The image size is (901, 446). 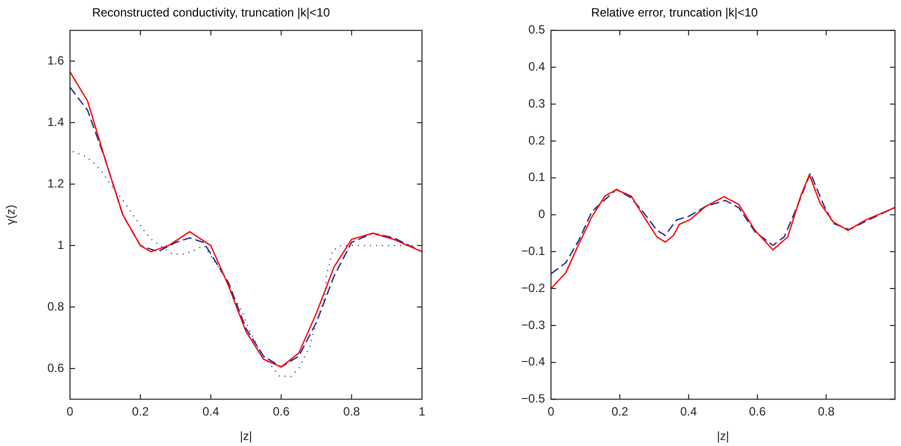 I want to click on y-tick-label: −0.2, so click(x=533, y=287).